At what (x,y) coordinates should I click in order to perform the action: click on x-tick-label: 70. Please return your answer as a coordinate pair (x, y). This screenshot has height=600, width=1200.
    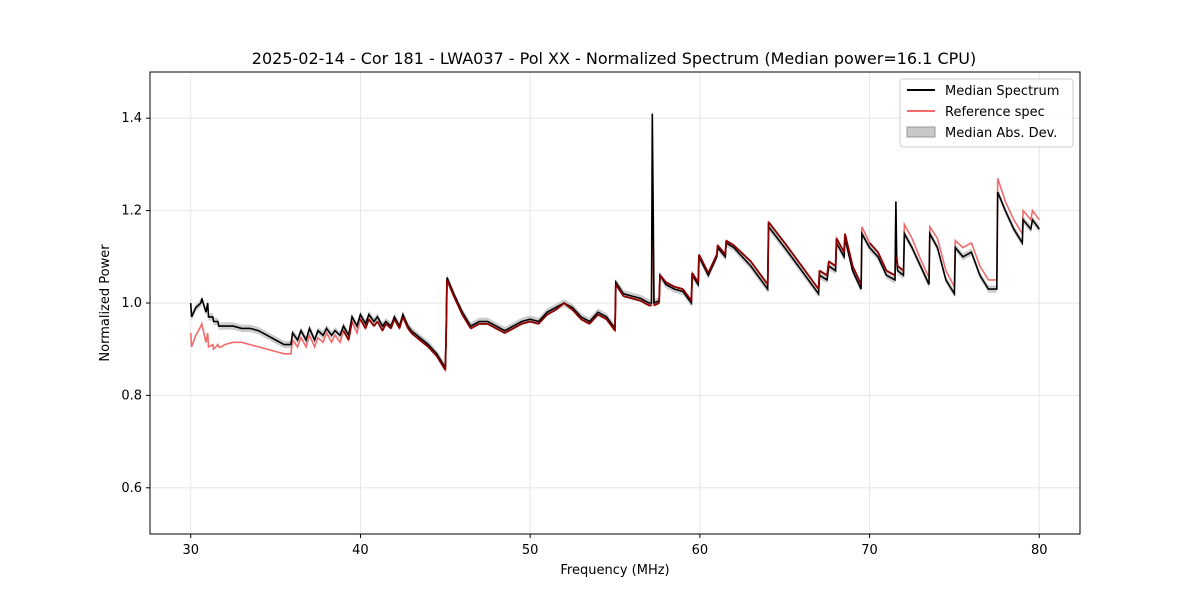
    Looking at the image, I should click on (869, 550).